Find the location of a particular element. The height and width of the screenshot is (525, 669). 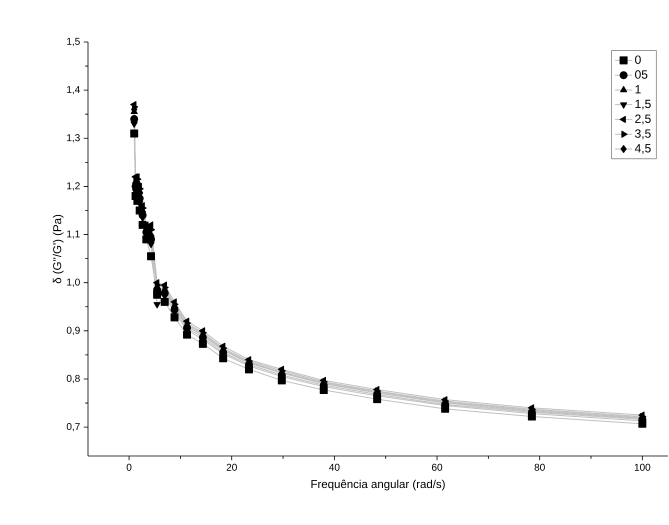

legend-label: 05 is located at coordinates (641, 74).